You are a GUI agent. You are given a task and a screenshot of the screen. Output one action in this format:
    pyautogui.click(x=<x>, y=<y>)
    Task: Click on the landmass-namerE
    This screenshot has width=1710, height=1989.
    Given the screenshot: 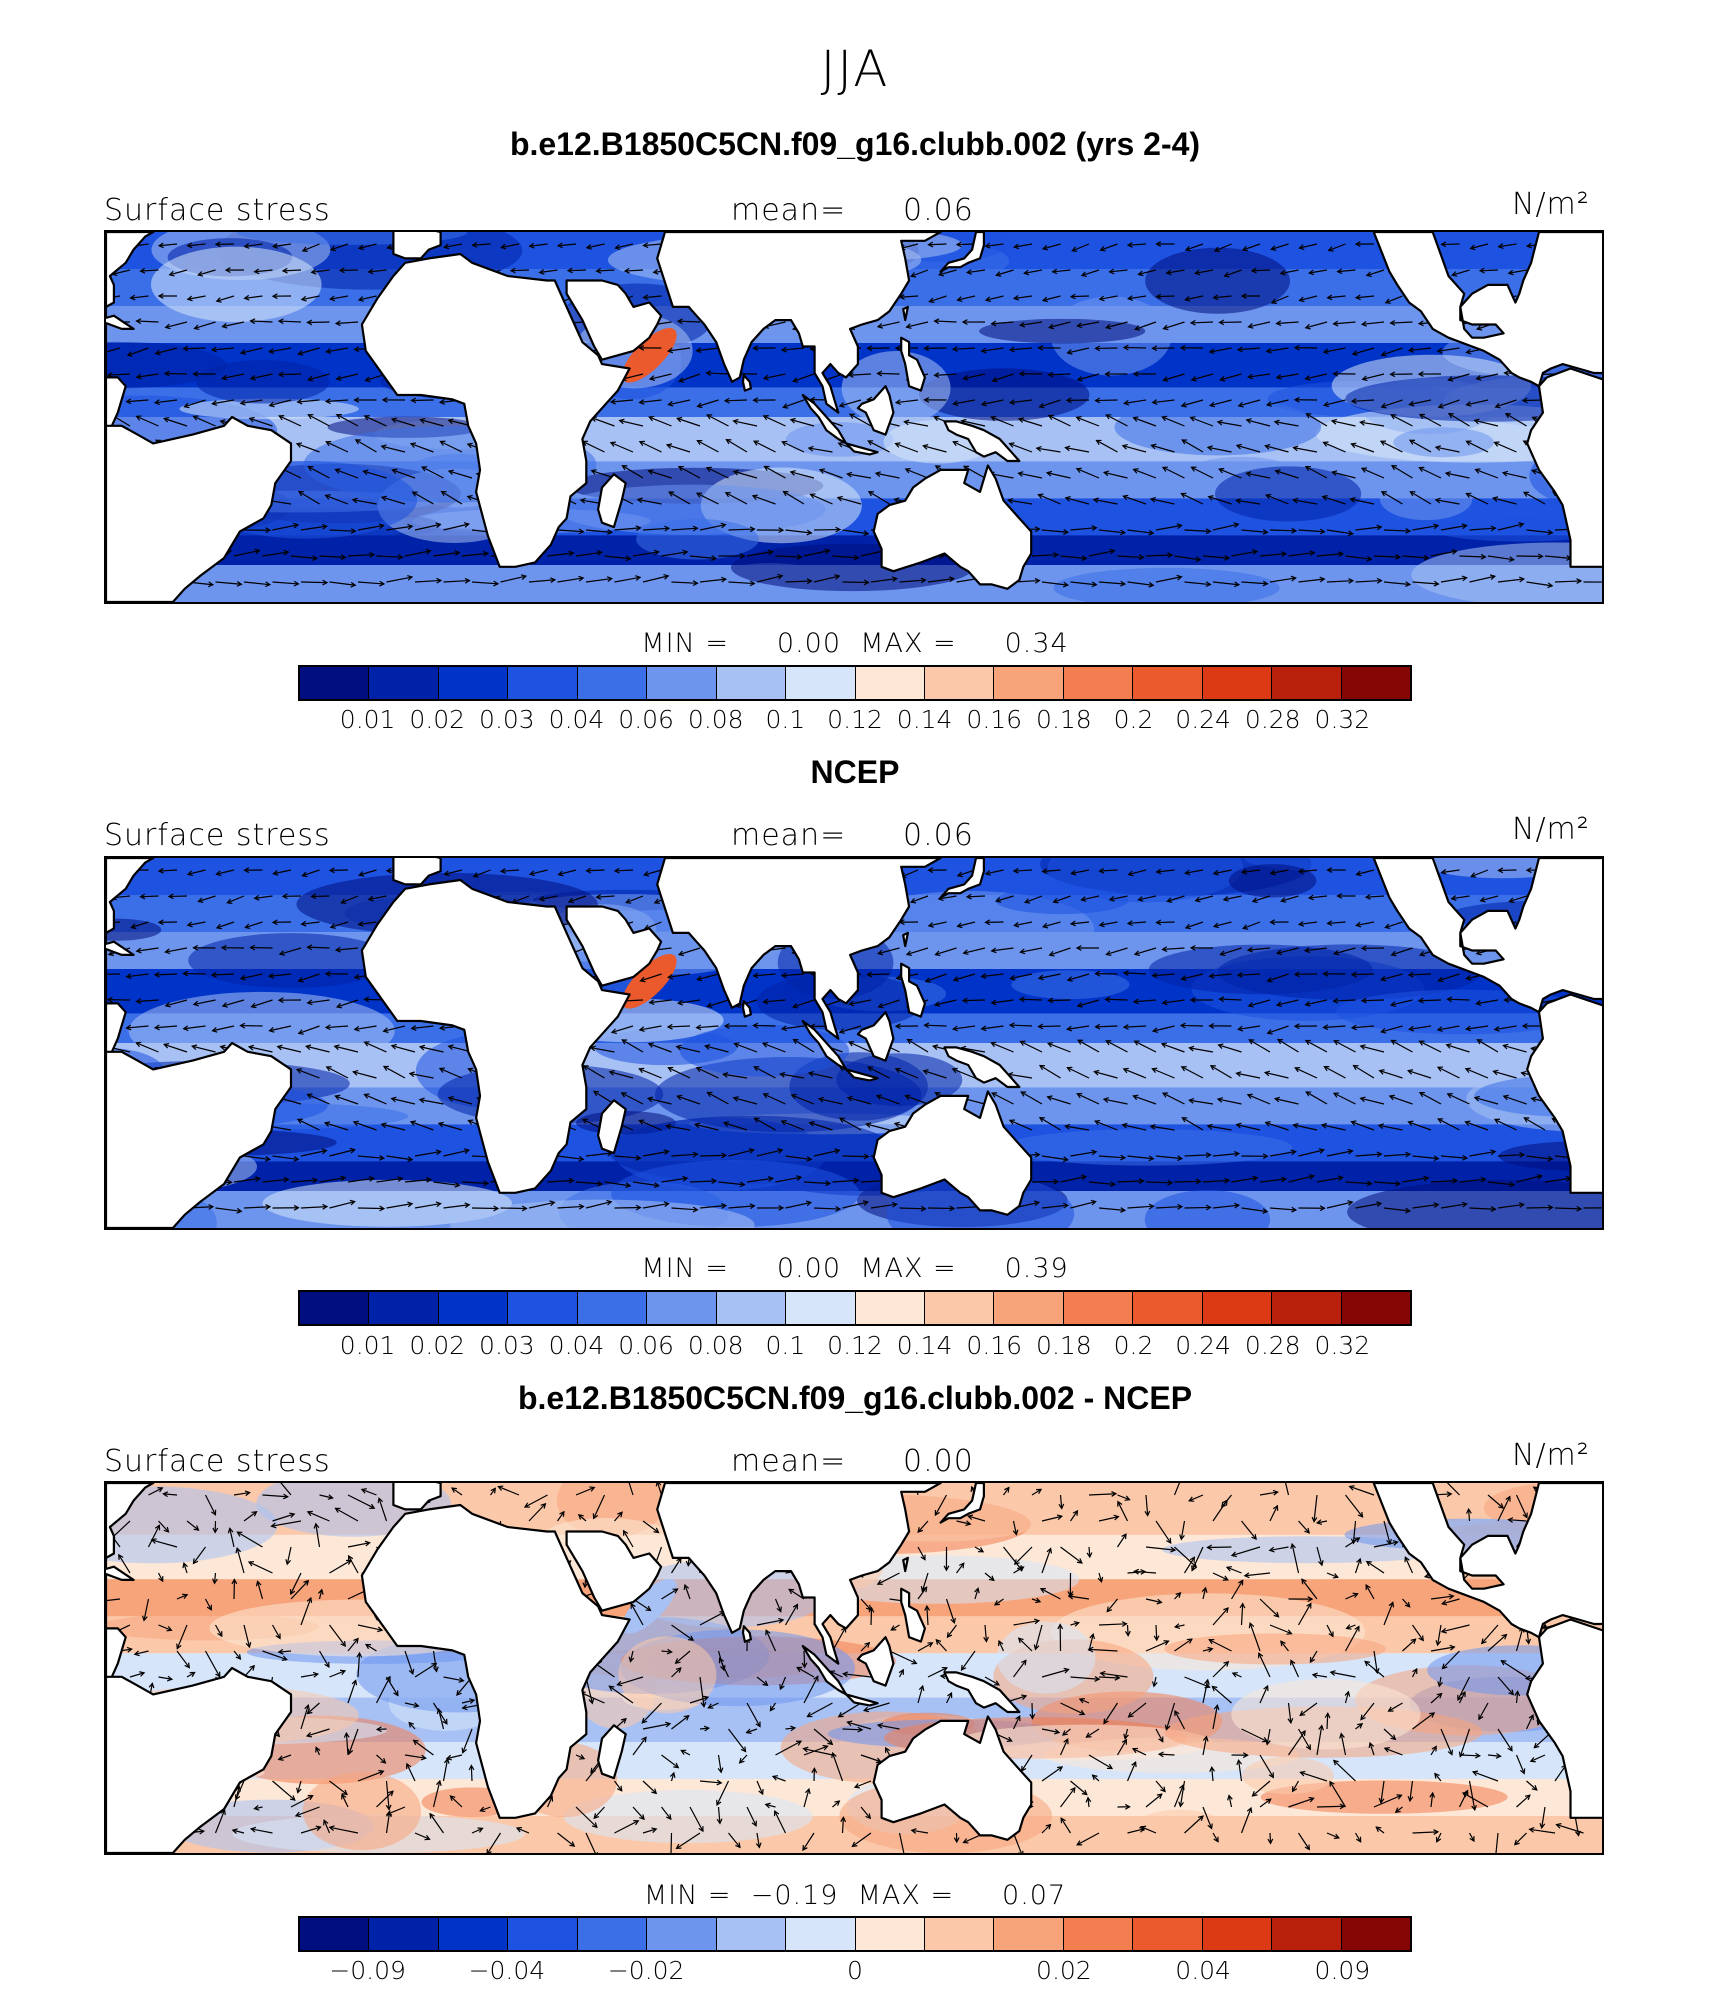 What is the action you would take?
    pyautogui.click(x=130, y=270)
    